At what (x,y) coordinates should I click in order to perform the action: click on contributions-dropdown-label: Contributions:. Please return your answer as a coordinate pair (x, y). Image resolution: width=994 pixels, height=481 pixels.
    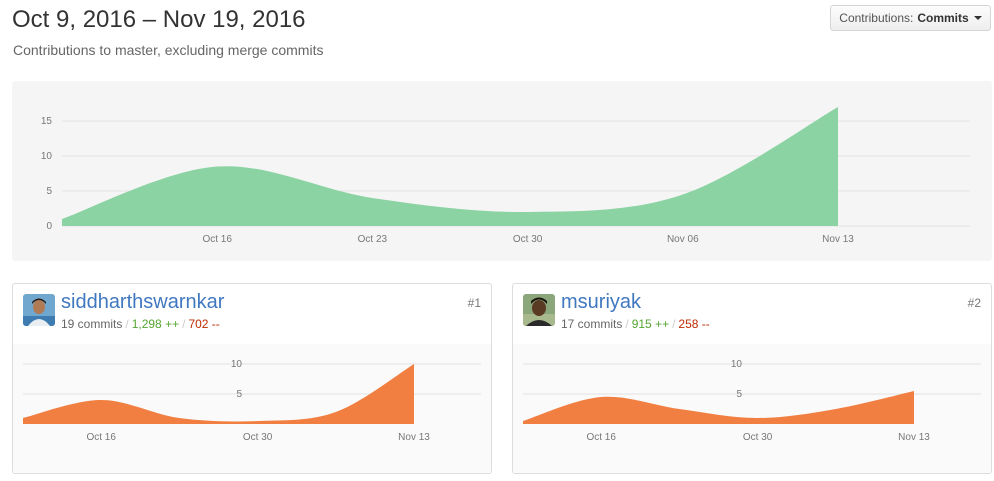
    Looking at the image, I should click on (876, 18).